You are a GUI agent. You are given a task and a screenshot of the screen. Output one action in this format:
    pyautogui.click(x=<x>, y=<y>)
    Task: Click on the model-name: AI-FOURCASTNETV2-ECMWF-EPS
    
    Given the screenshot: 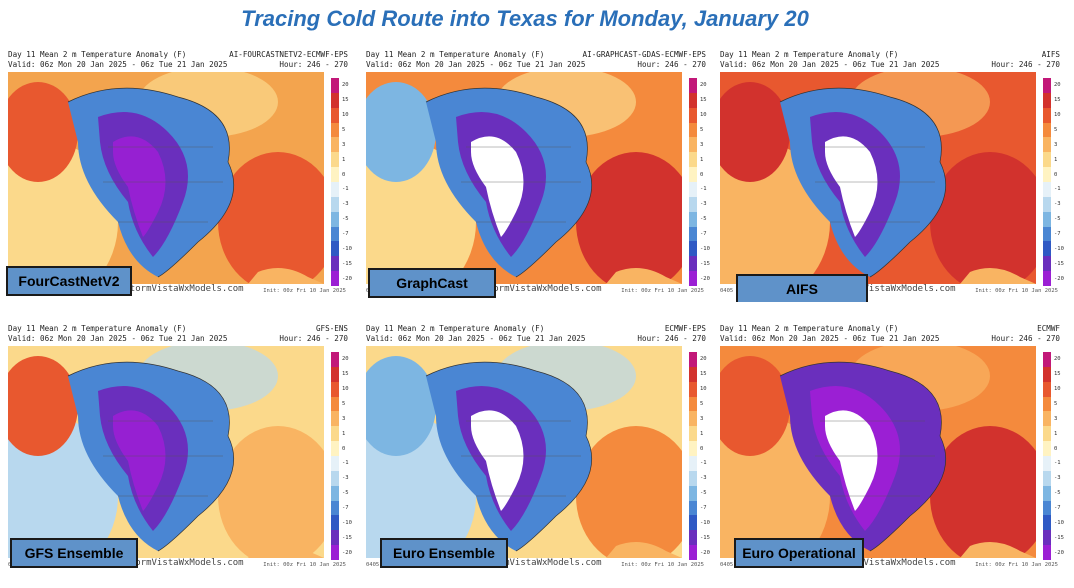 What is the action you would take?
    pyautogui.click(x=288, y=54)
    